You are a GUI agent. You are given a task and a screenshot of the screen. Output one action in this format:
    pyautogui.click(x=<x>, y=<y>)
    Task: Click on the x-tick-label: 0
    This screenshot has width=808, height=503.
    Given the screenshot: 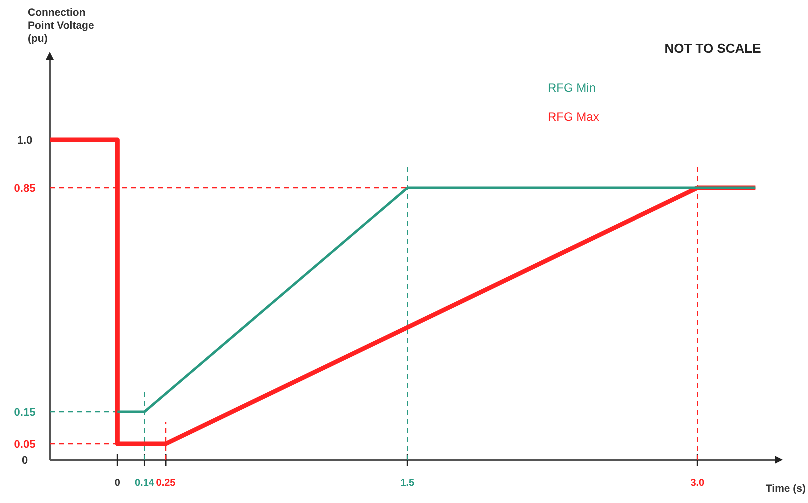 What is the action you would take?
    pyautogui.click(x=117, y=483)
    